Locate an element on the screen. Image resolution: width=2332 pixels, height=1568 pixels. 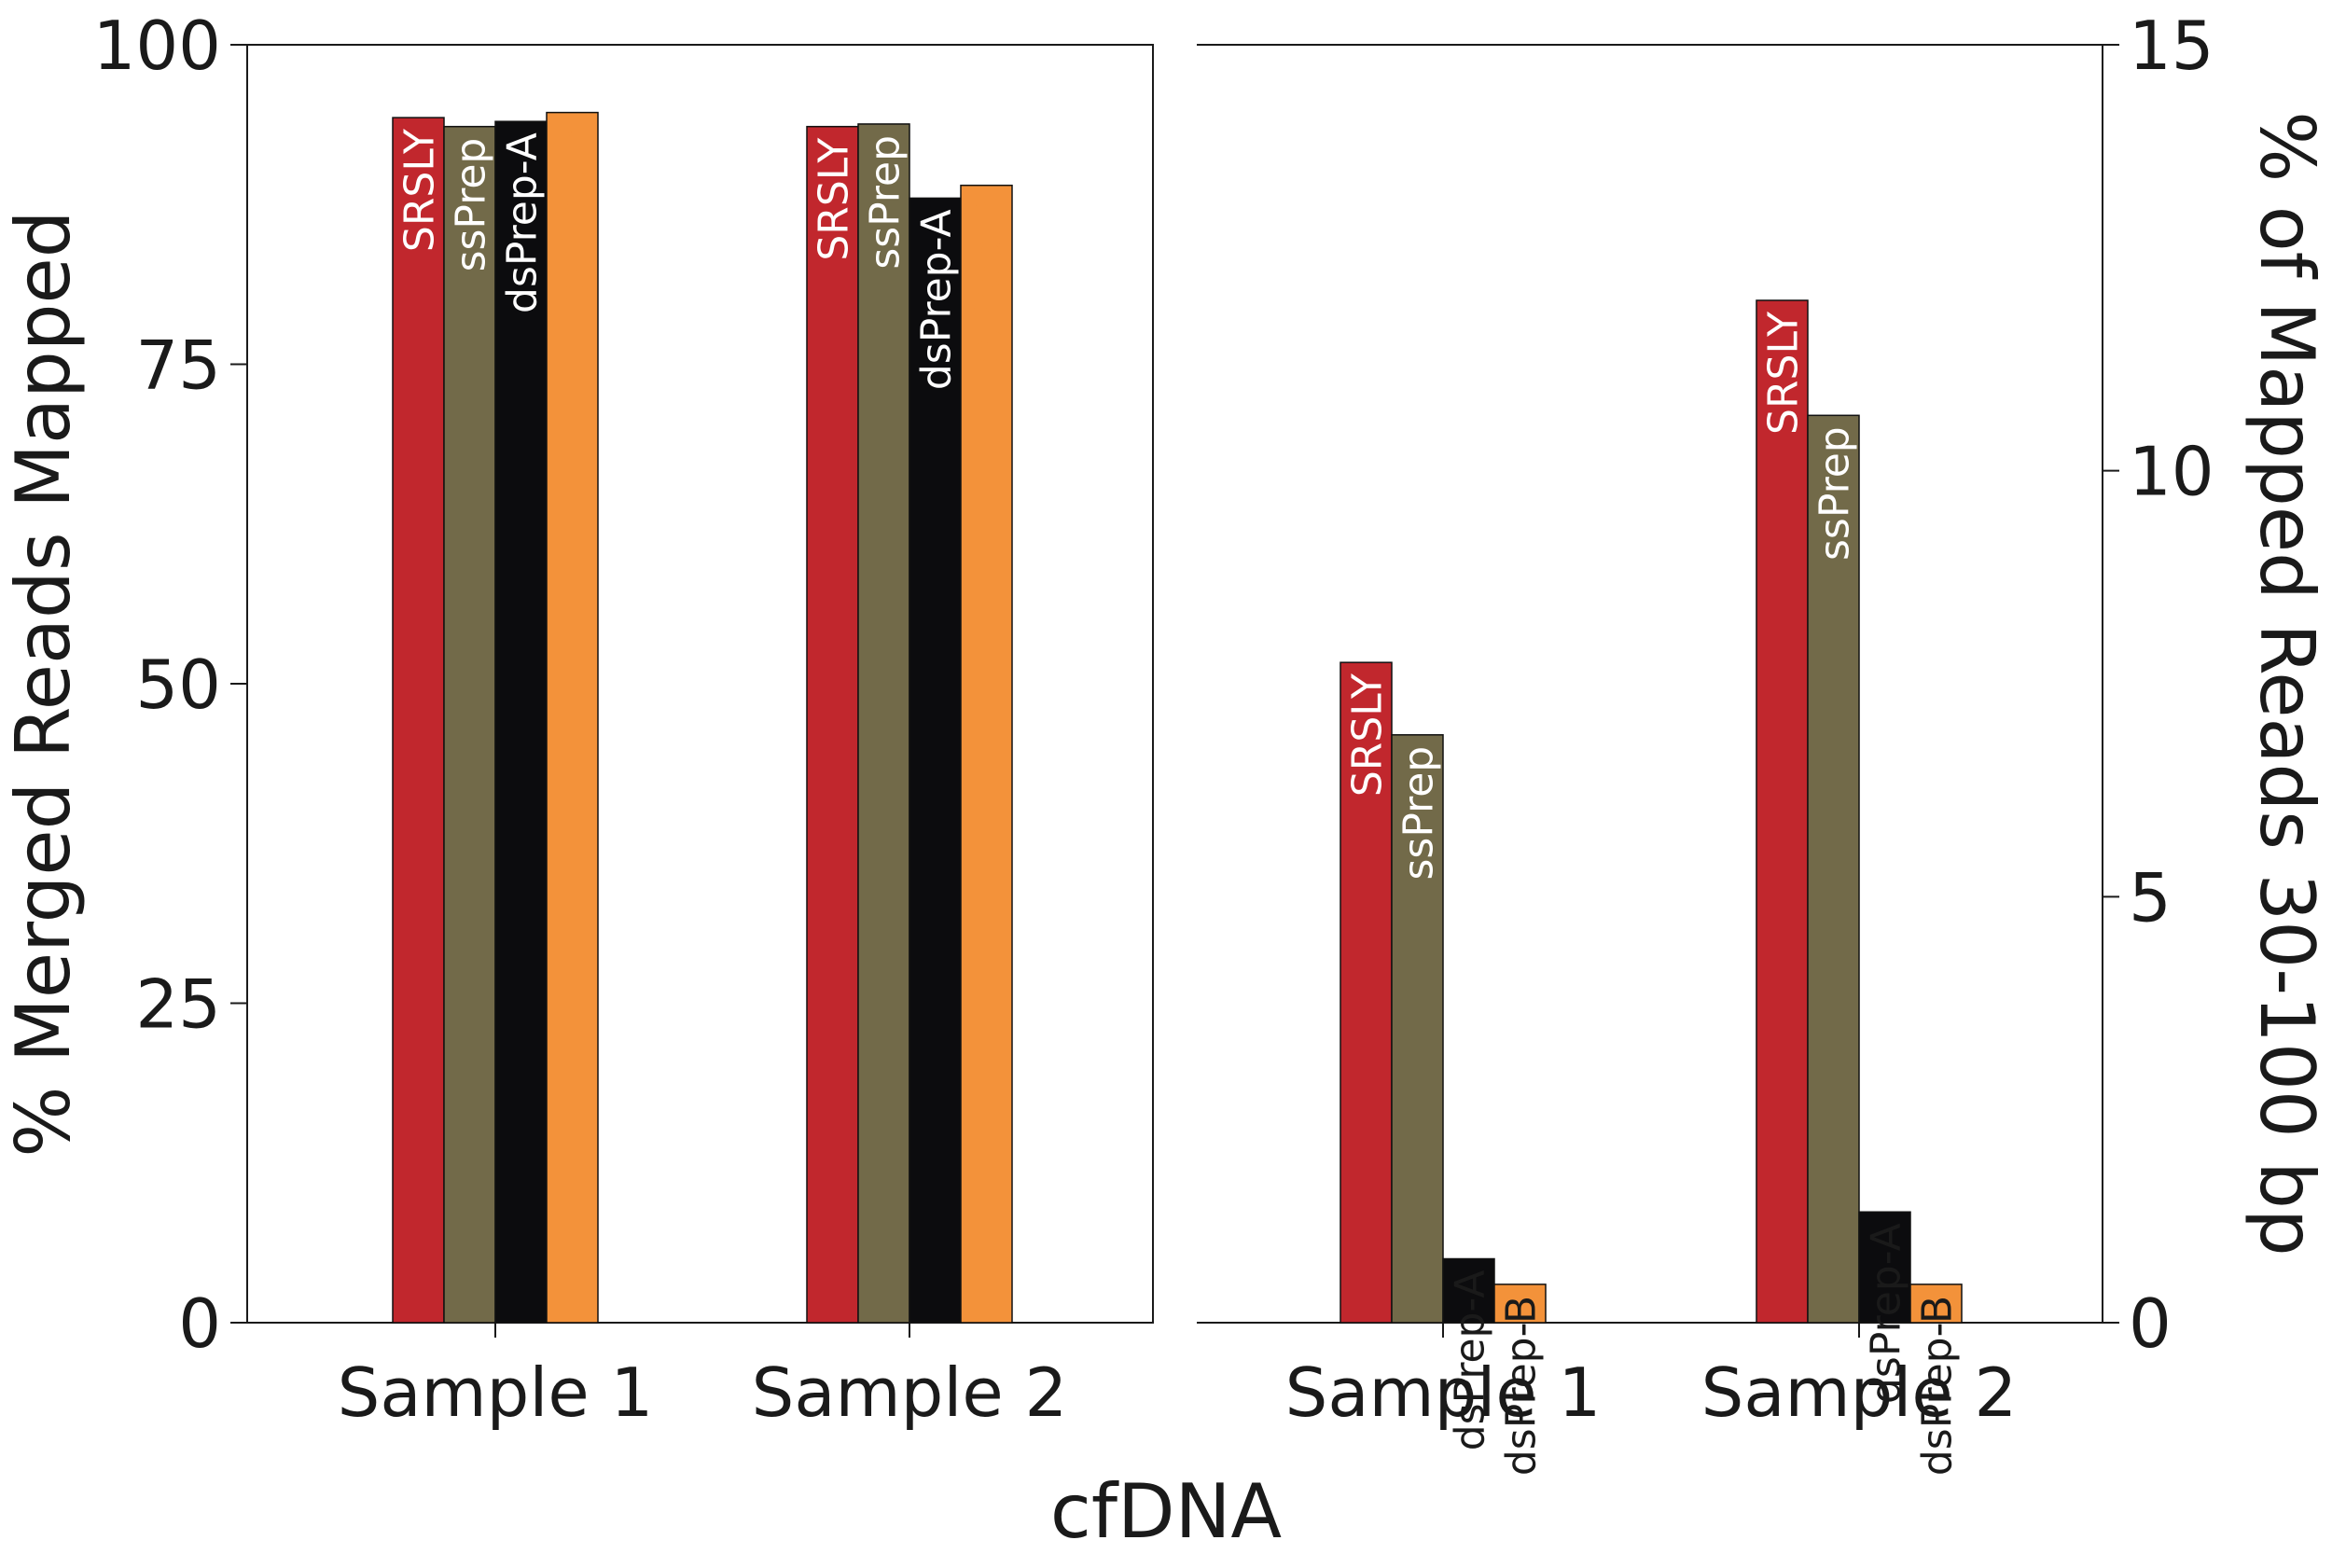
y-tick-label: 25 is located at coordinates (178, 1004).